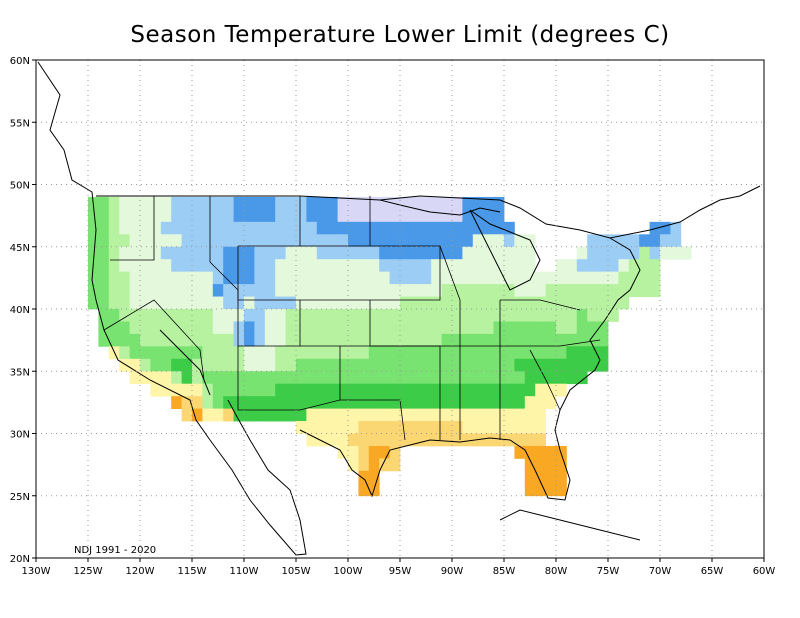 This screenshot has height=618, width=800. Describe the element at coordinates (20, 248) in the screenshot. I see `lat-label: 45N` at that location.